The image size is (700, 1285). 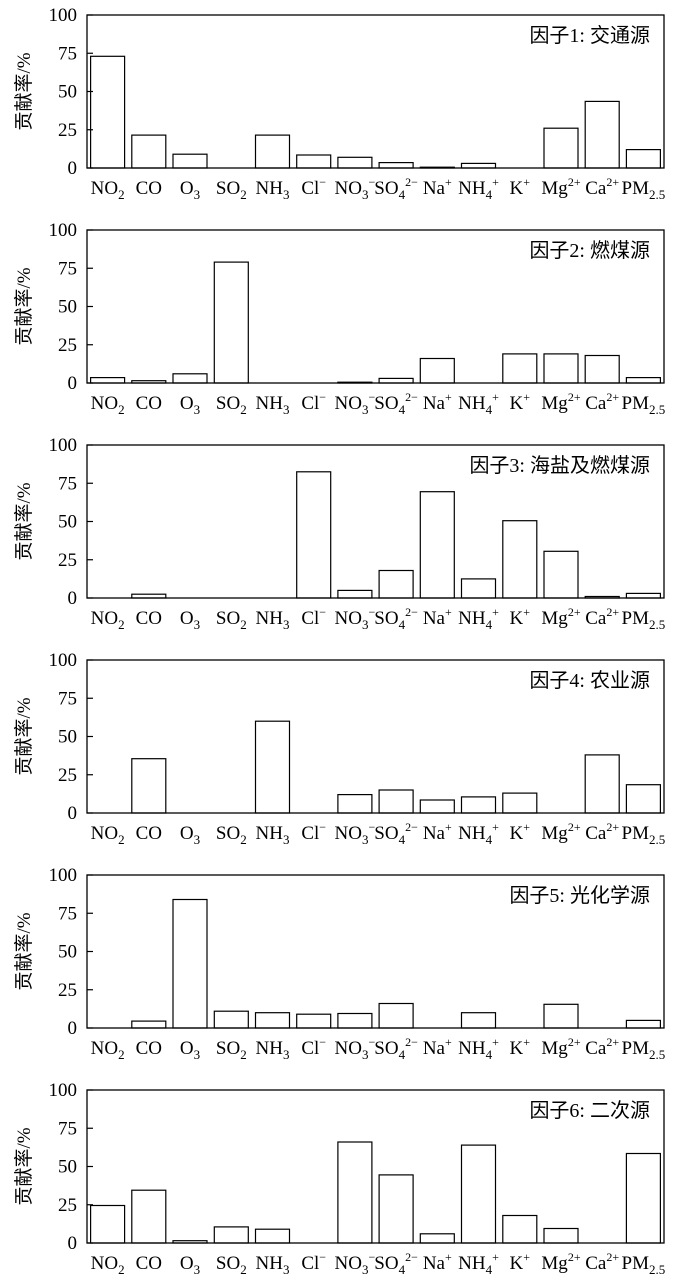 I want to click on panel-title: 因子4: 农业源, so click(x=589, y=680).